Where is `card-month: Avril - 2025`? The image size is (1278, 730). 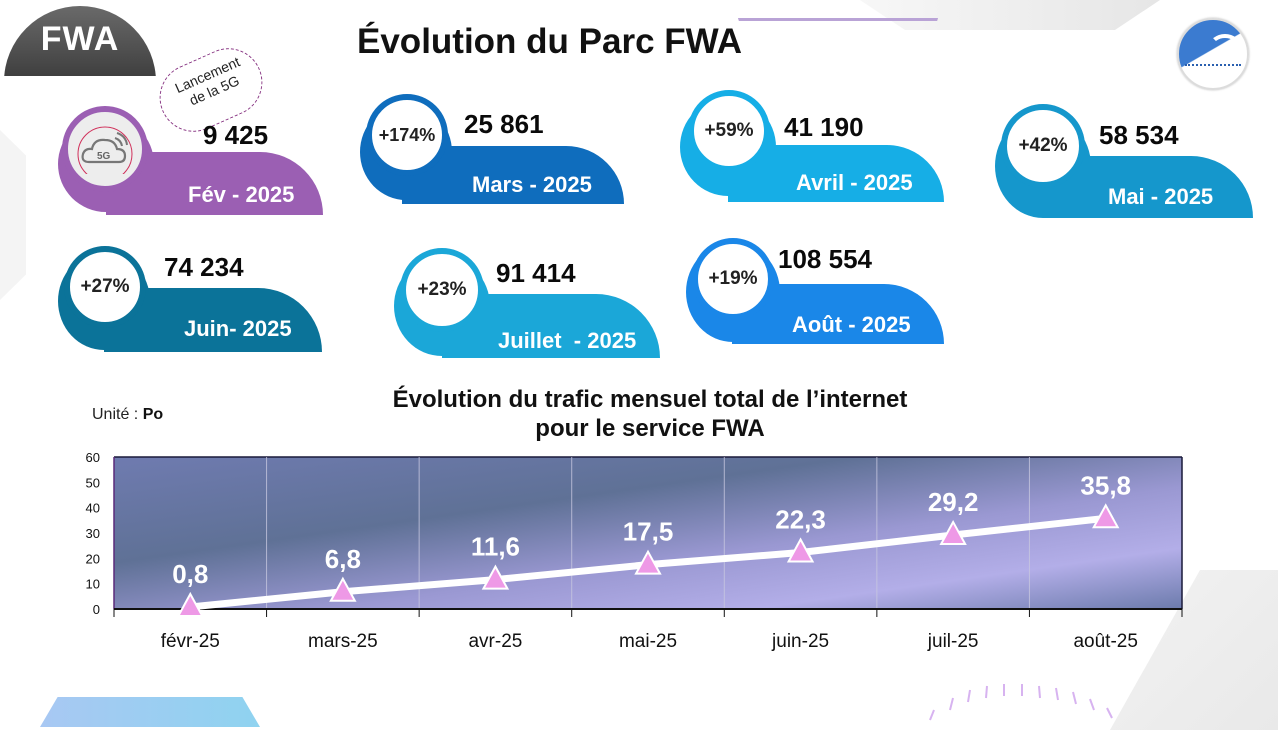 card-month: Avril - 2025 is located at coordinates (854, 182).